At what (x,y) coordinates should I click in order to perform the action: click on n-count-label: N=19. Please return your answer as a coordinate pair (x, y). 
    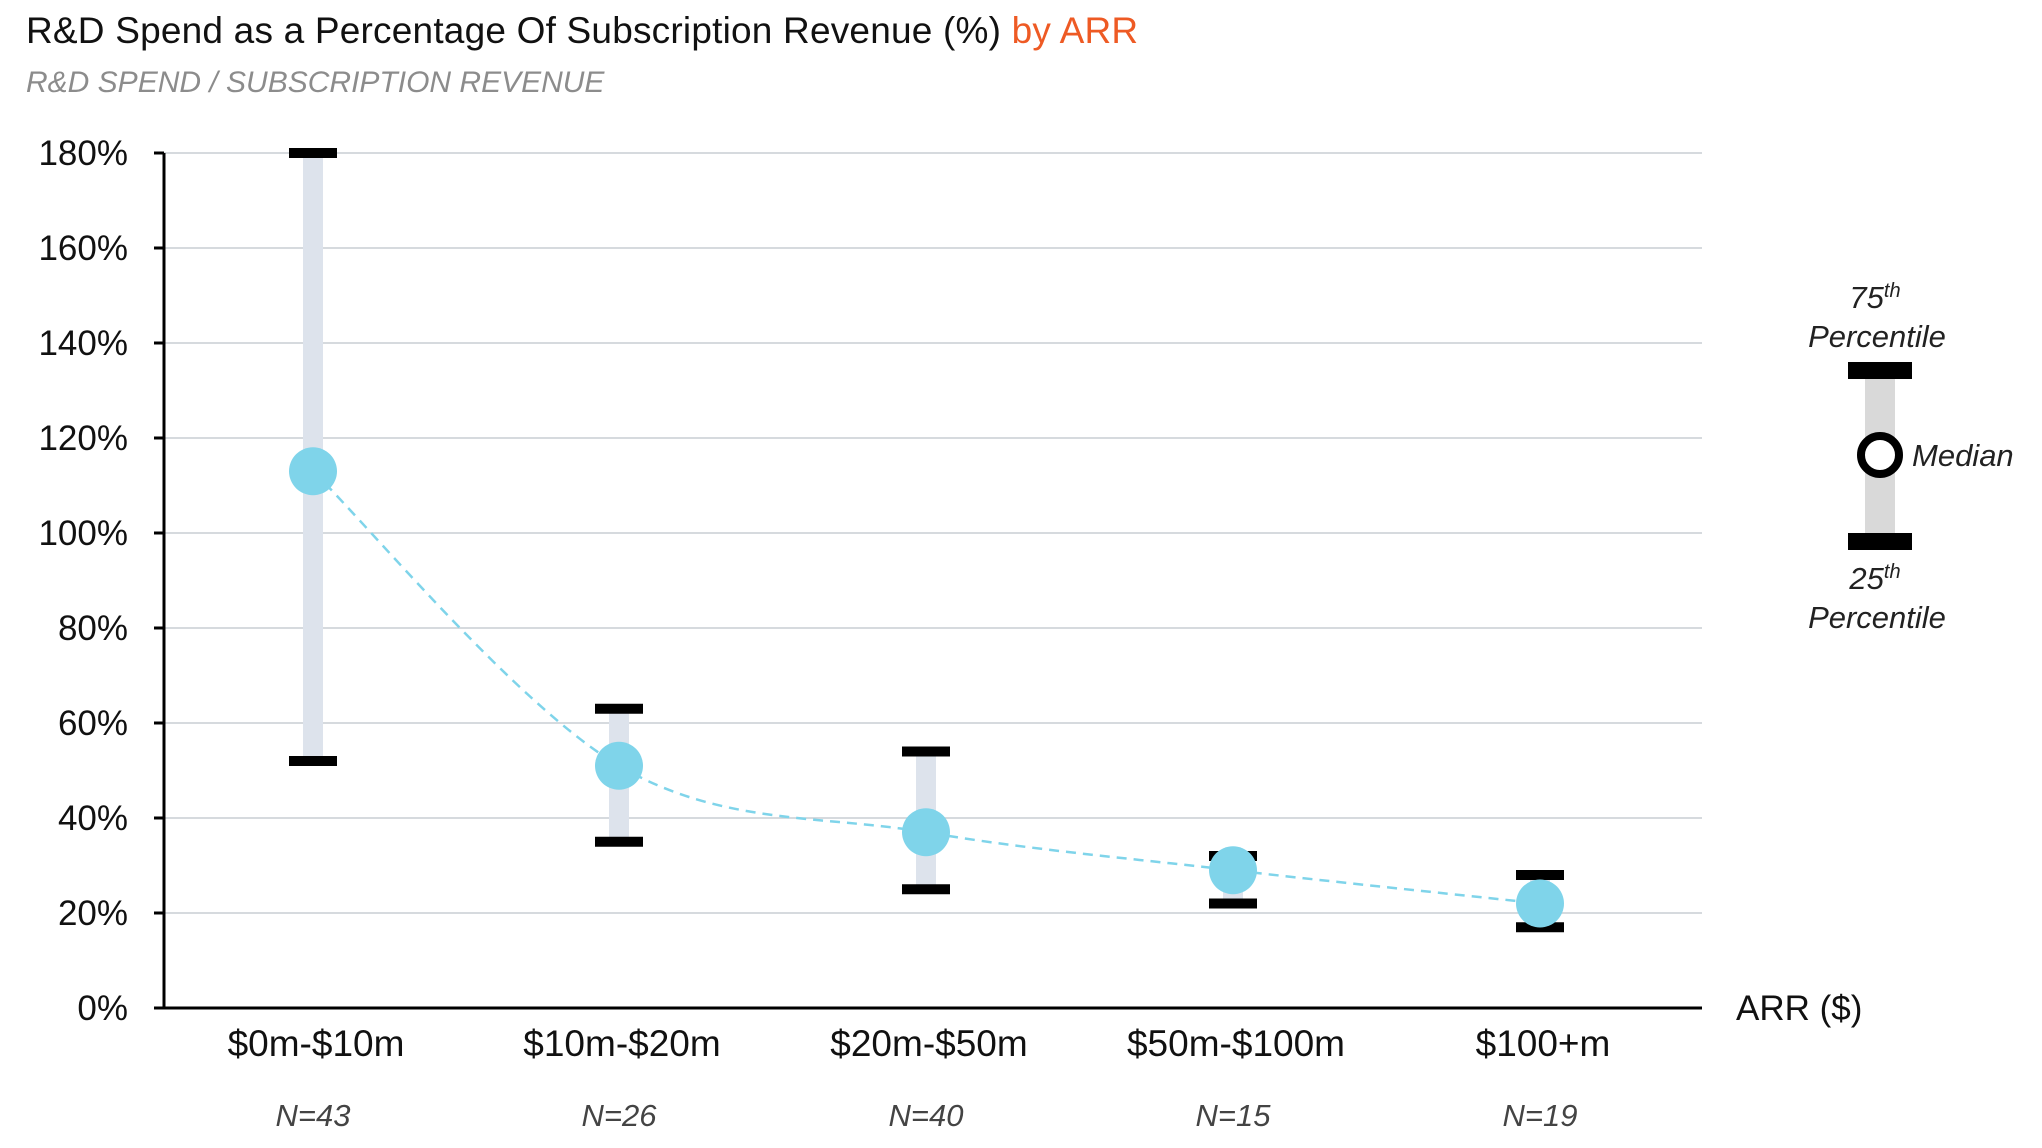
    Looking at the image, I should click on (1540, 1115).